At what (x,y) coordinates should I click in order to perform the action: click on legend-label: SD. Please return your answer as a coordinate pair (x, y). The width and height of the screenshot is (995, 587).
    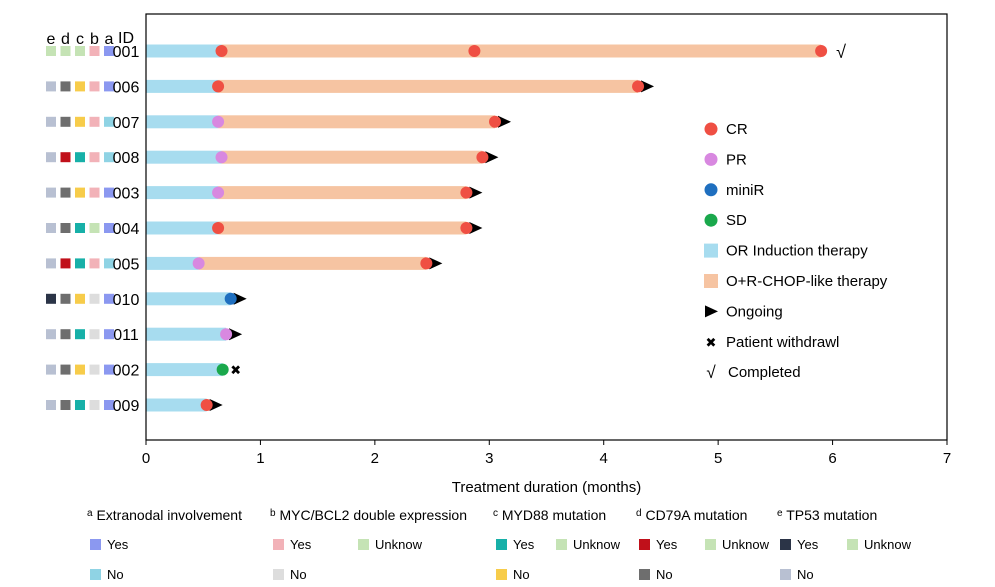
    Looking at the image, I should click on (736, 220).